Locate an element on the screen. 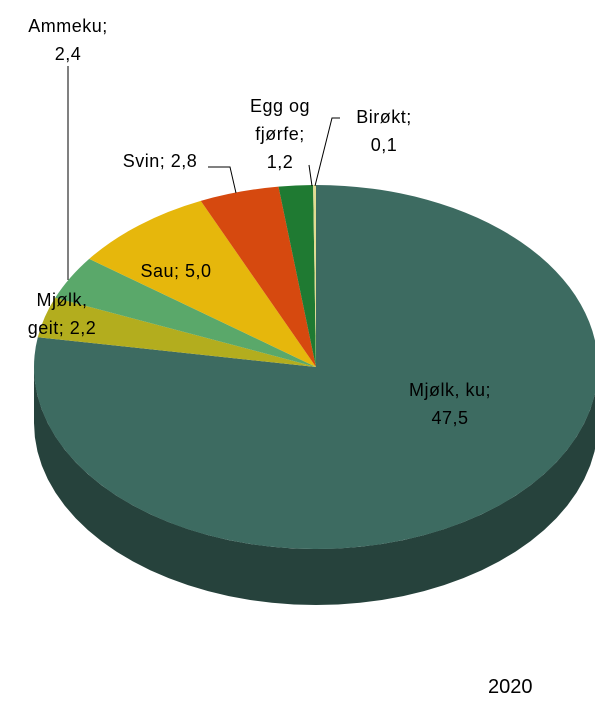  label-category: Birøkt is located at coordinates (381, 117).